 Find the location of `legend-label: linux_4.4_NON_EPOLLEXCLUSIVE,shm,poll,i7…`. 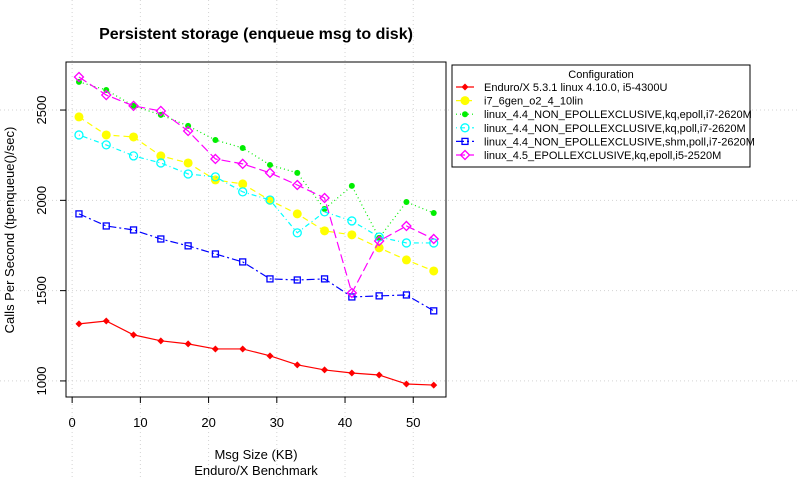

legend-label: linux_4.4_NON_EPOLLEXCLUSIVE,shm,poll,i7… is located at coordinates (619, 142).